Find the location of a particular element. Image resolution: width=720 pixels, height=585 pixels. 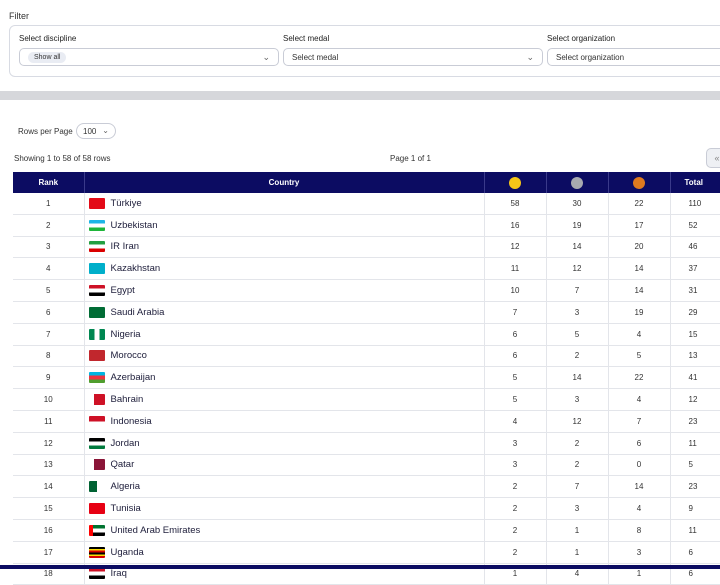

country-name: United Arab Emirates is located at coordinates (155, 530).